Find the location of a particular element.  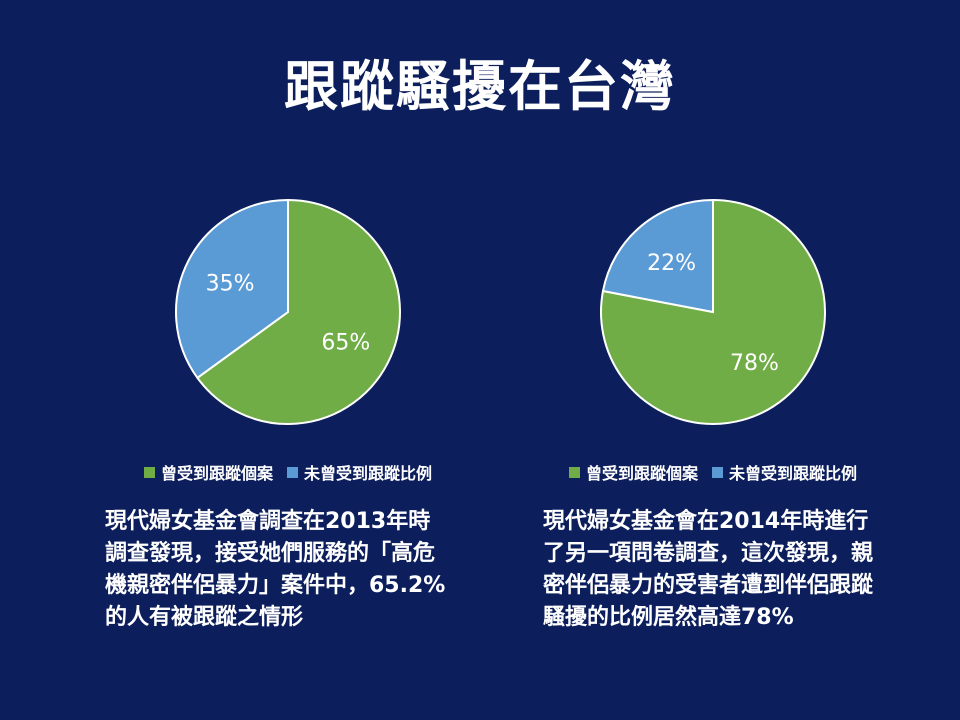

legend-2014: 曾受到跟蹤個案 未曾受到跟蹤比例 is located at coordinates (713, 472).